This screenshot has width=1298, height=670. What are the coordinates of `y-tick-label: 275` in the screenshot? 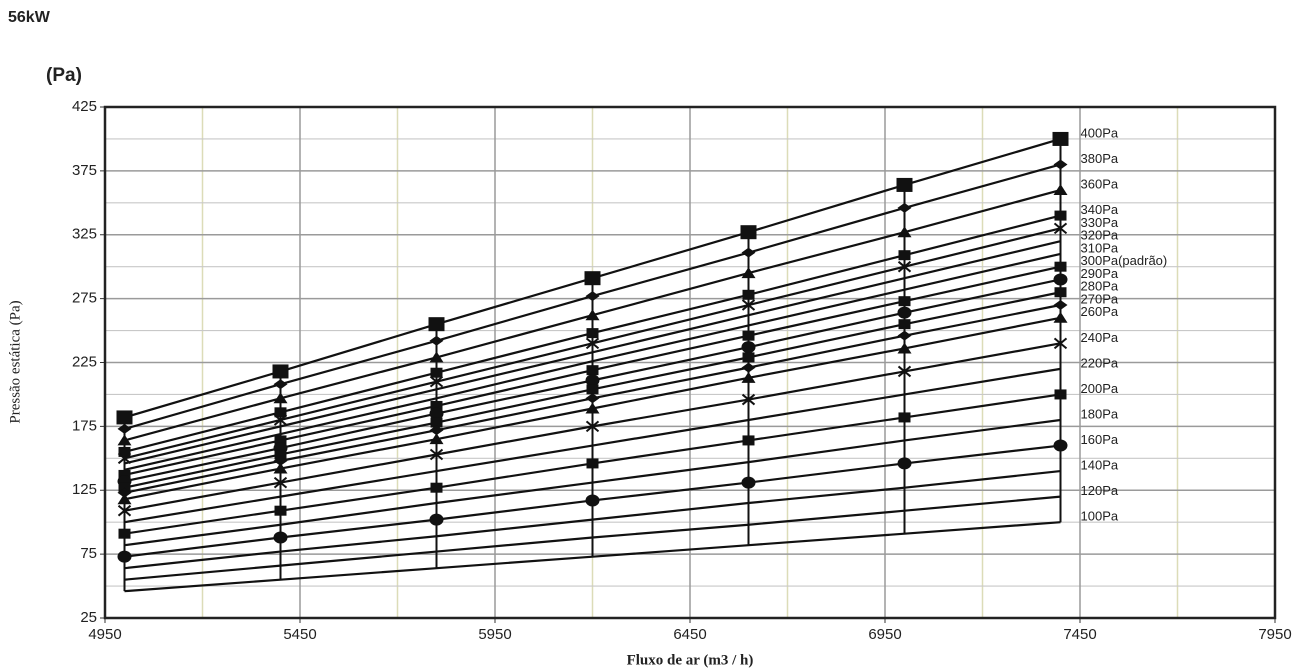 It's located at (84, 298).